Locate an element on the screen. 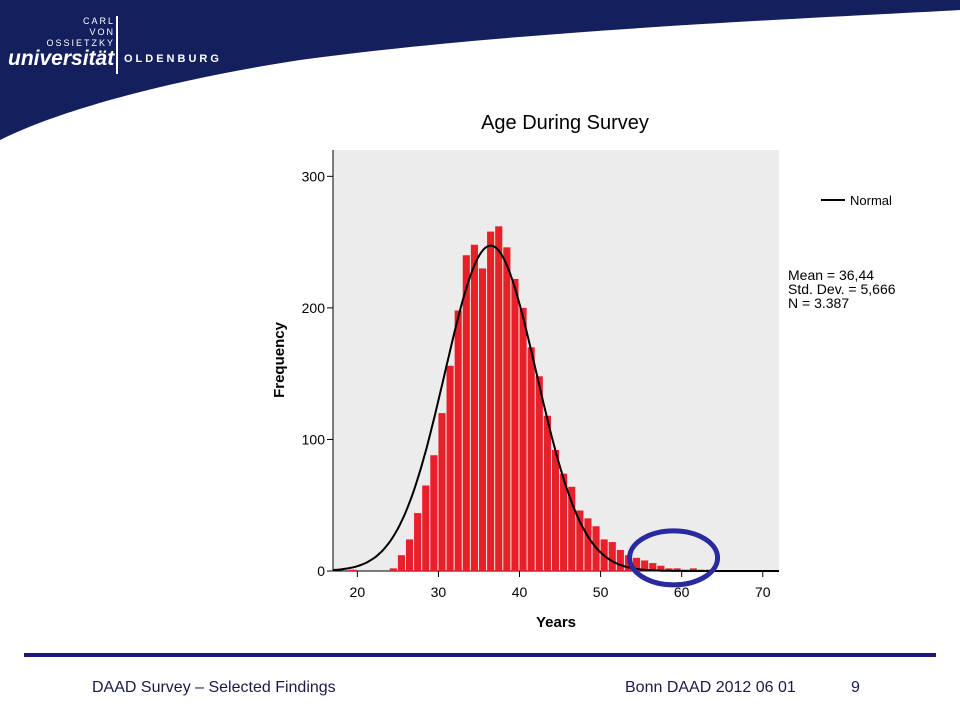 The image size is (960, 720). stats-line: Mean = 36,44 is located at coordinates (831, 275).